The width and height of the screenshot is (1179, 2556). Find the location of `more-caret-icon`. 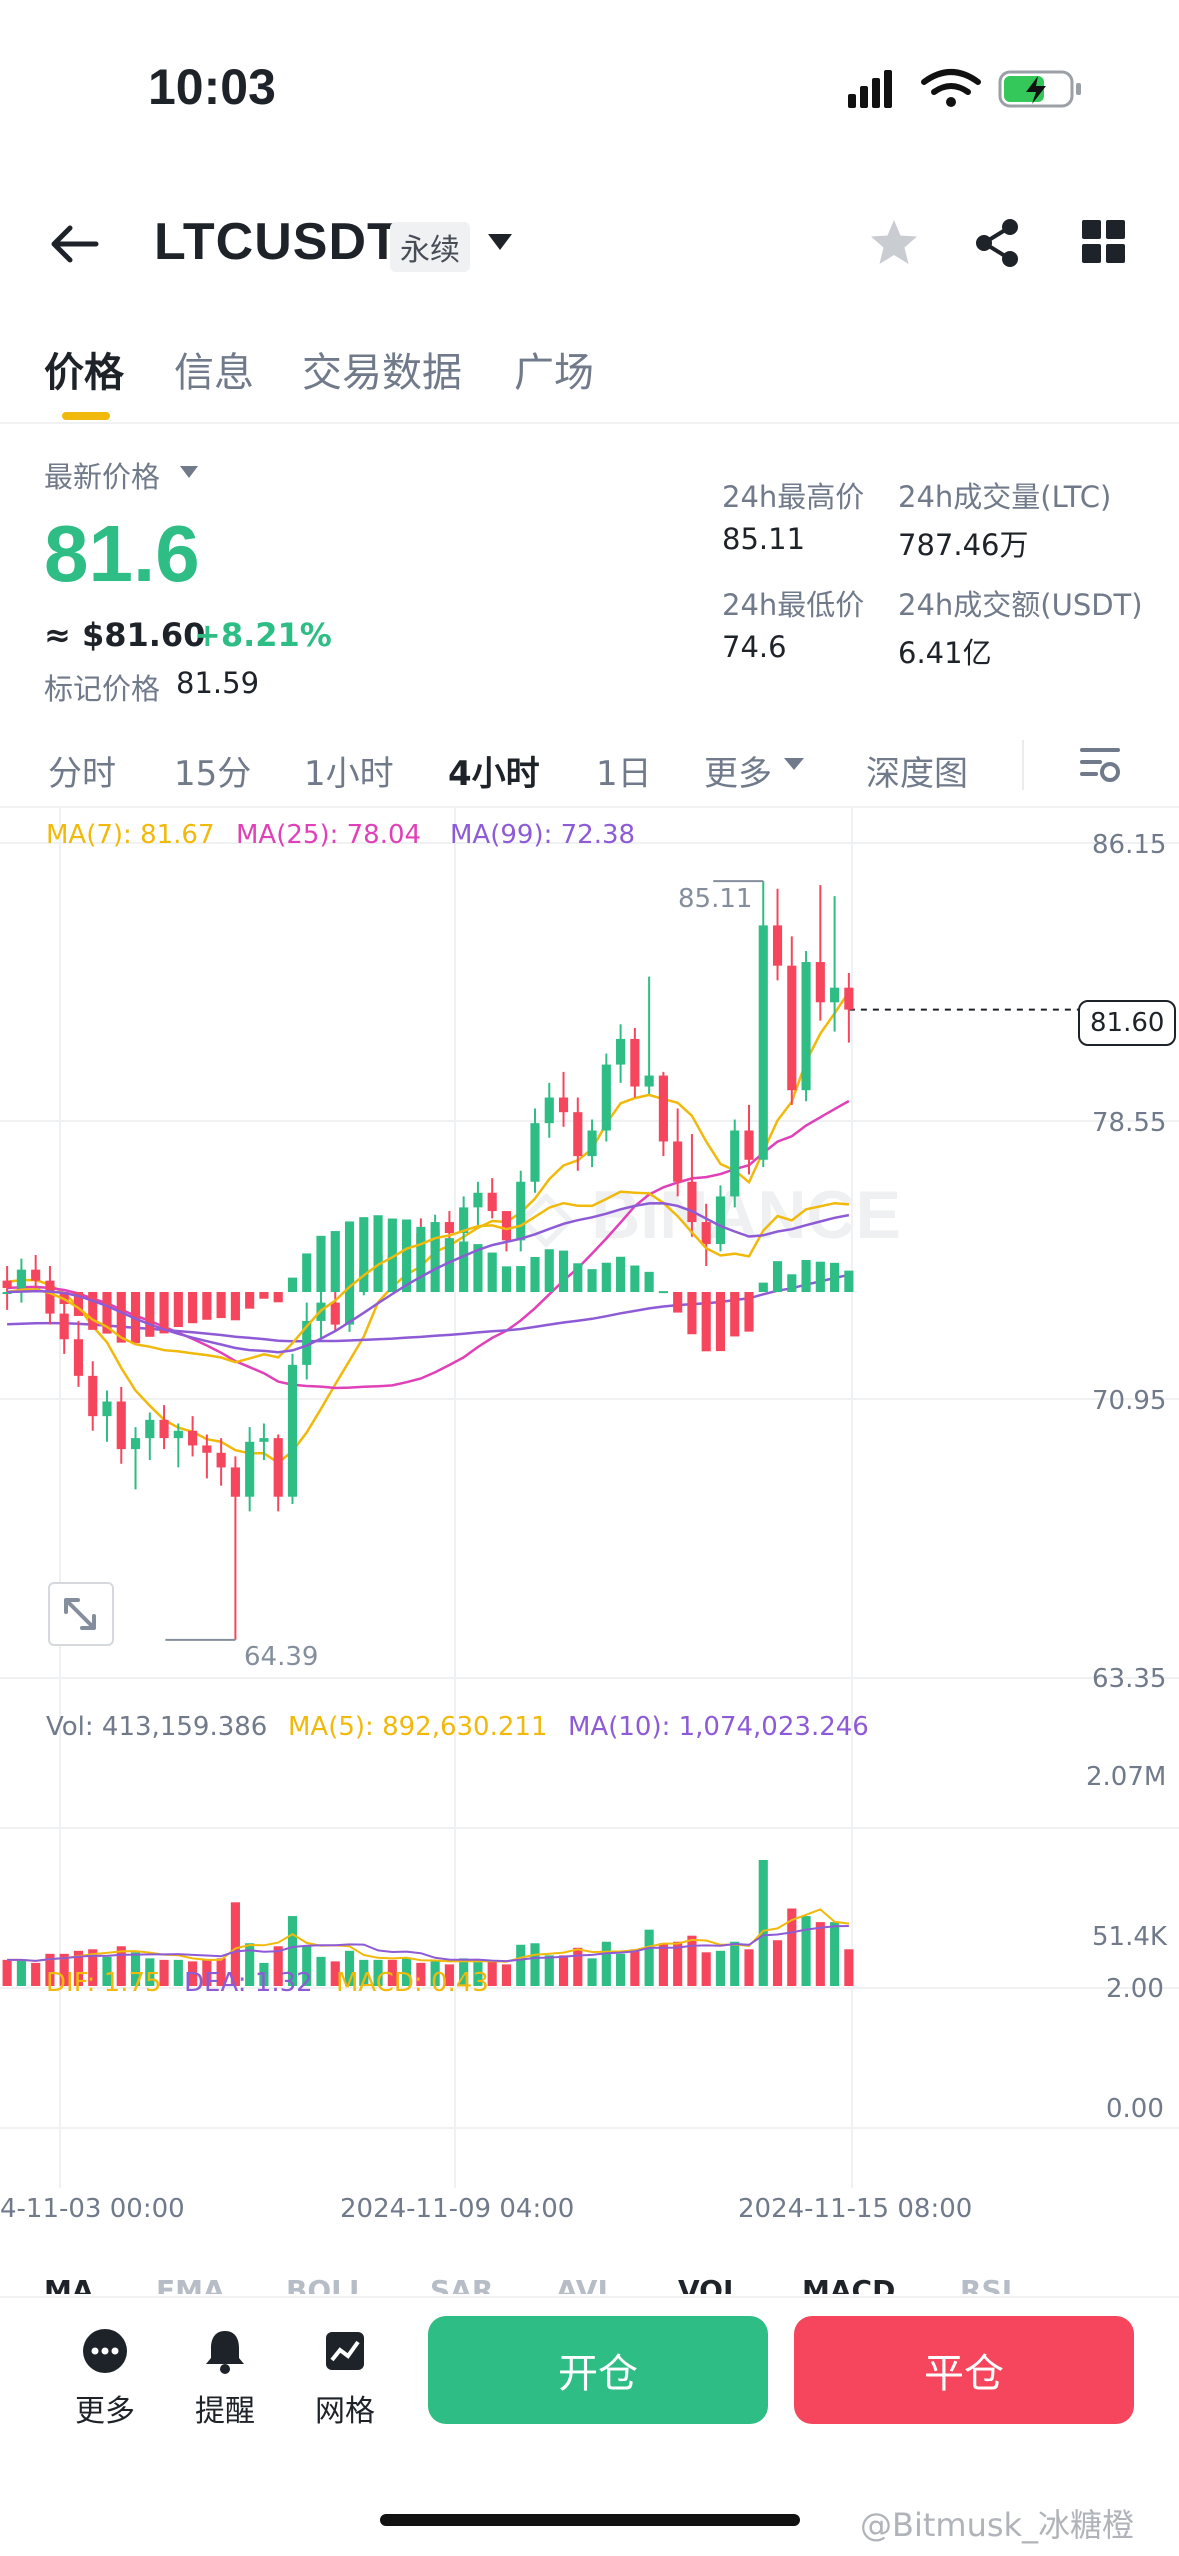

more-caret-icon is located at coordinates (794, 764).